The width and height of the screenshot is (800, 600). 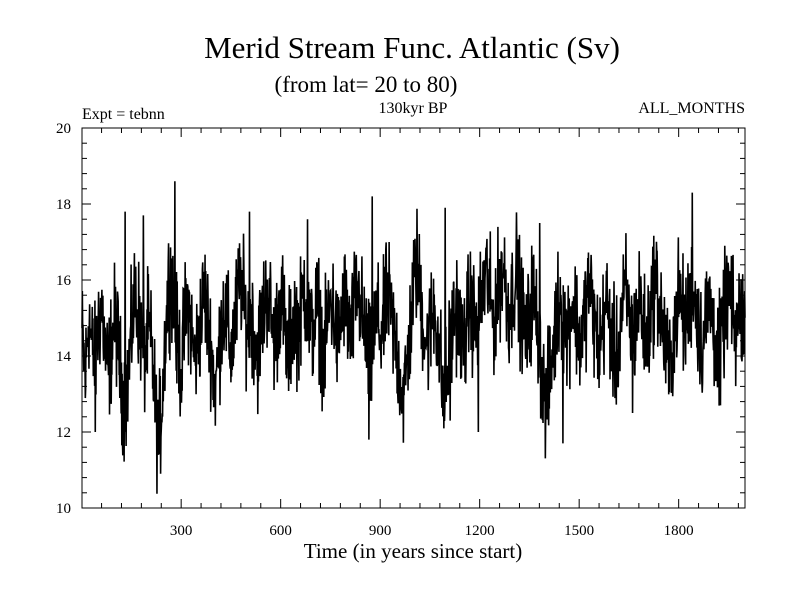 What do you see at coordinates (64, 281) in the screenshot?
I see `y-tick-label: 16` at bounding box center [64, 281].